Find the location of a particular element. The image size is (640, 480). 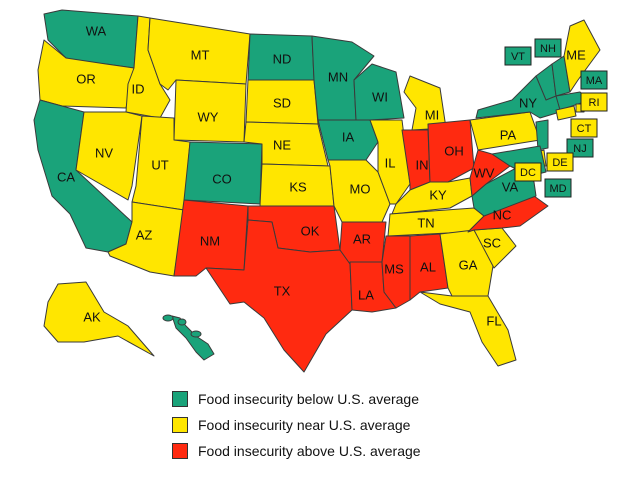

state-ak is located at coordinates (99, 319).